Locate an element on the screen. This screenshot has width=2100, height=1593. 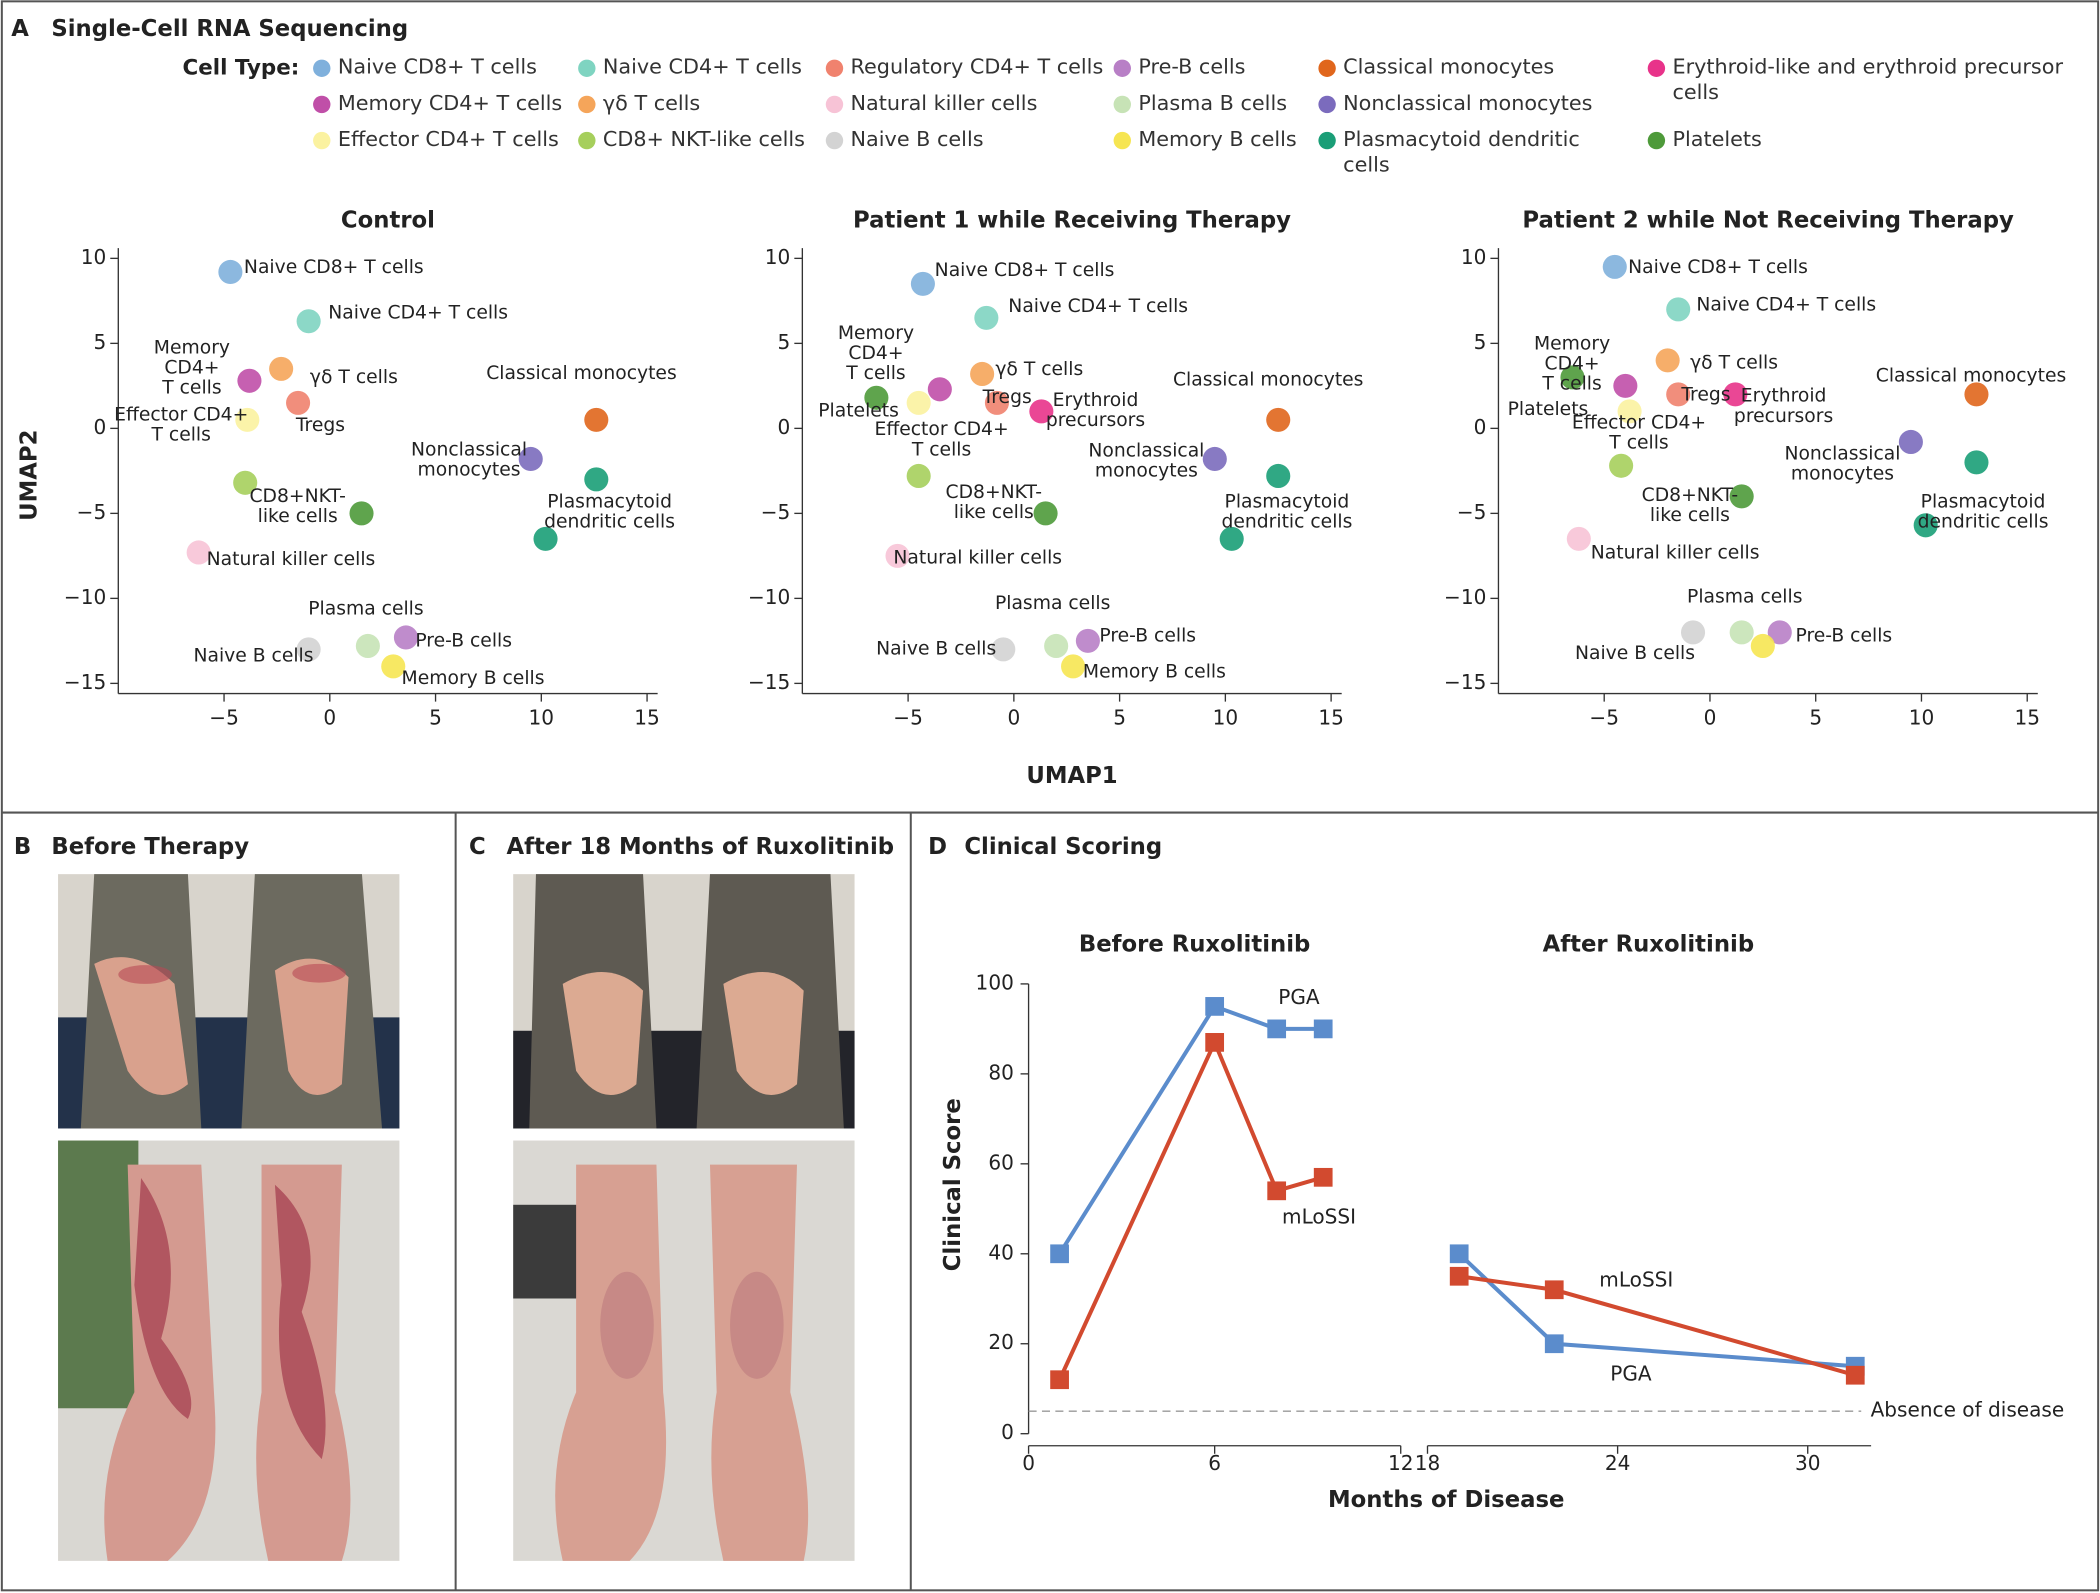
cluster-label: γδ T cells is located at coordinates (1039, 369).